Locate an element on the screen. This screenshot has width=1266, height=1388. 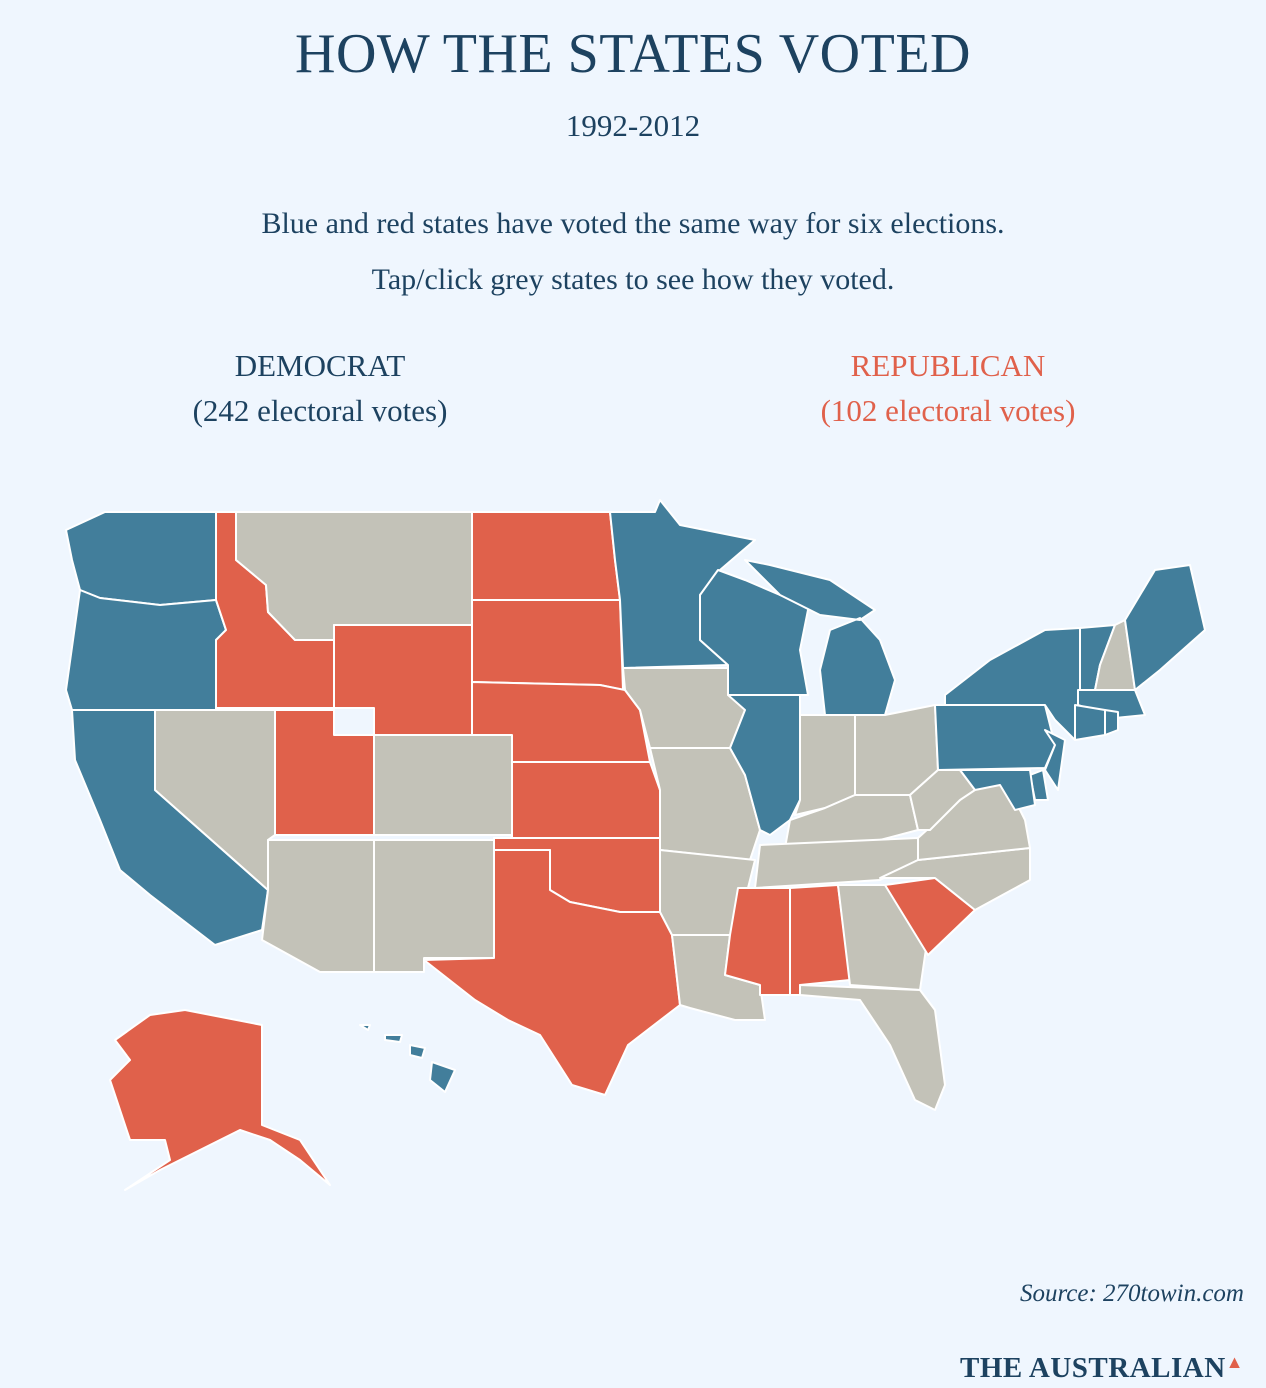
state-ks is located at coordinates (586, 800).